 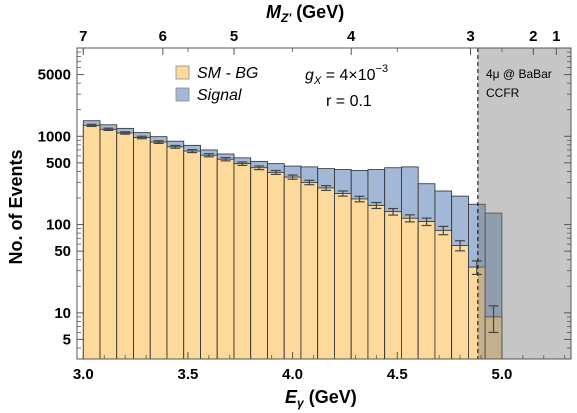 I want to click on legend-label-sm-bg: SM - BG, so click(x=227, y=73).